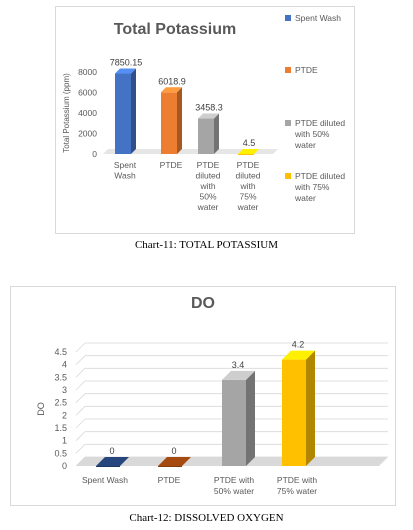  Describe the element at coordinates (190, 151) in the screenshot. I see `chart-floor` at that location.